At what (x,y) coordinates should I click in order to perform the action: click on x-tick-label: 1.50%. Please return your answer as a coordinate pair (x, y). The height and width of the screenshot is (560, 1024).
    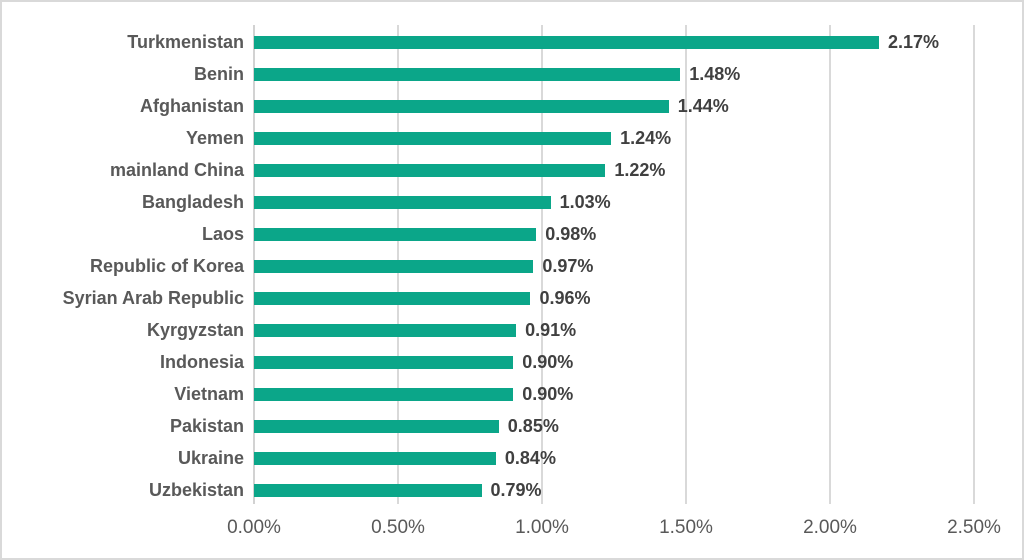
    Looking at the image, I should click on (686, 527).